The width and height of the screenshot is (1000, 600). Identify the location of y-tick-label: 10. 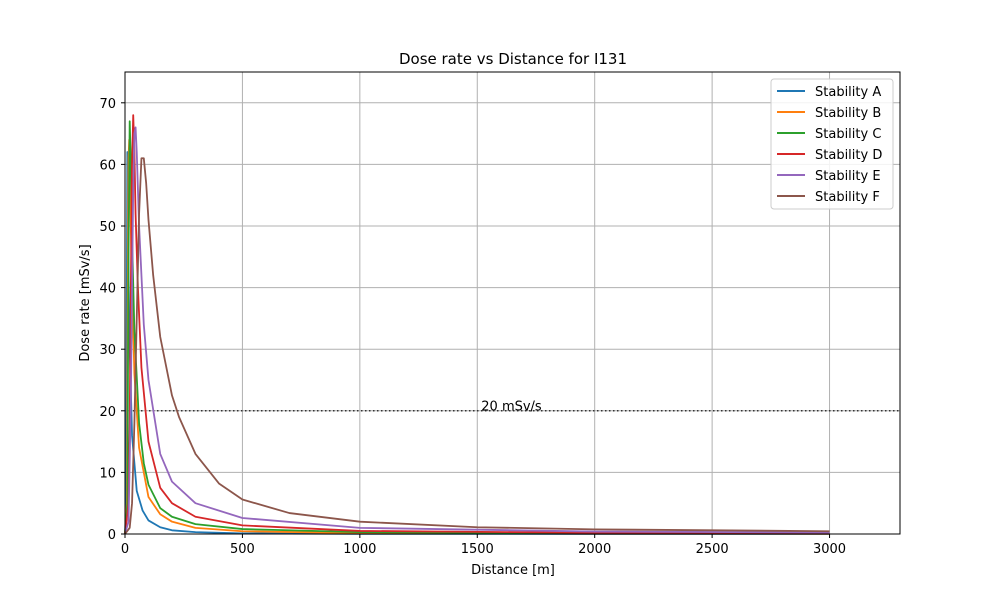
(107, 473).